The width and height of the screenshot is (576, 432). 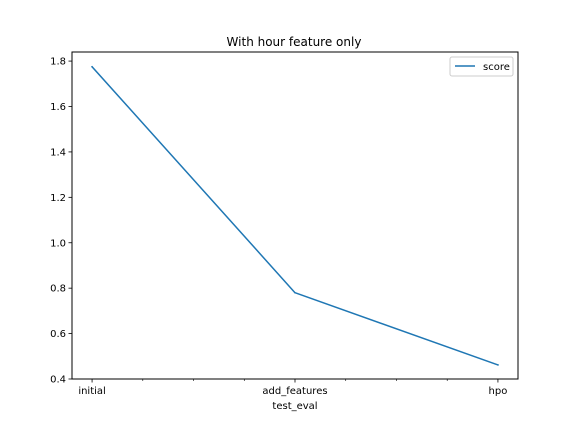 What do you see at coordinates (294, 42) in the screenshot?
I see `chart-title: With hour feature only` at bounding box center [294, 42].